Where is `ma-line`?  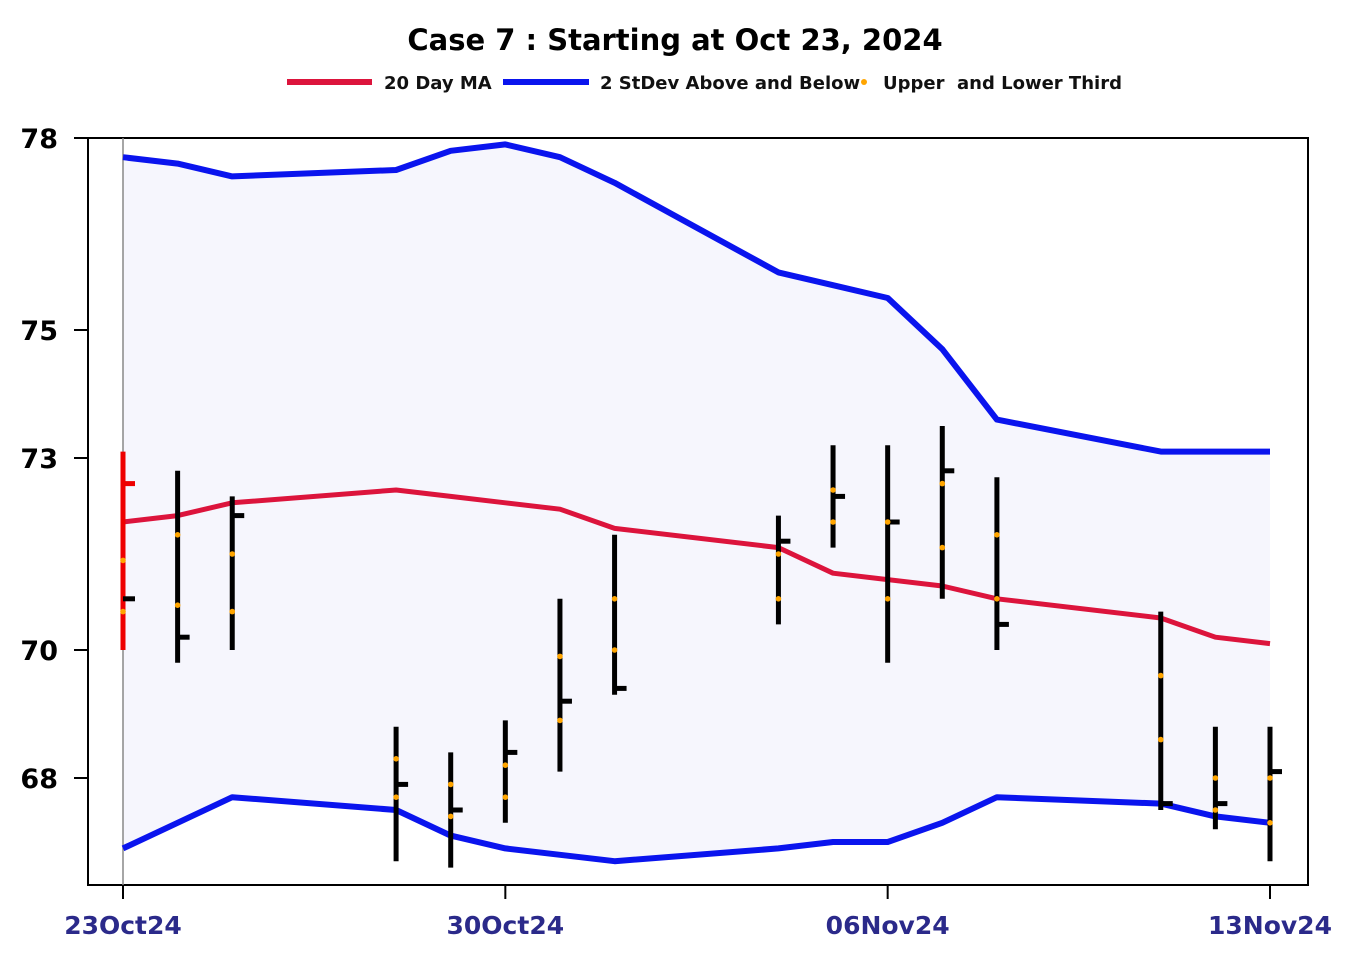 ma-line is located at coordinates (696, 567).